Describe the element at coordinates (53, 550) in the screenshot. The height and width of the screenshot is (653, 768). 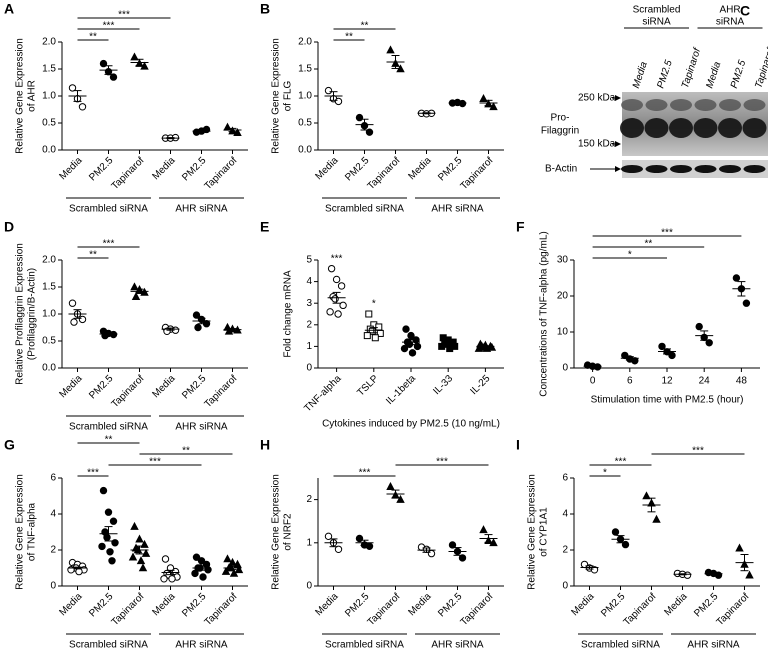
I see `y-tick-label: 2` at that location.